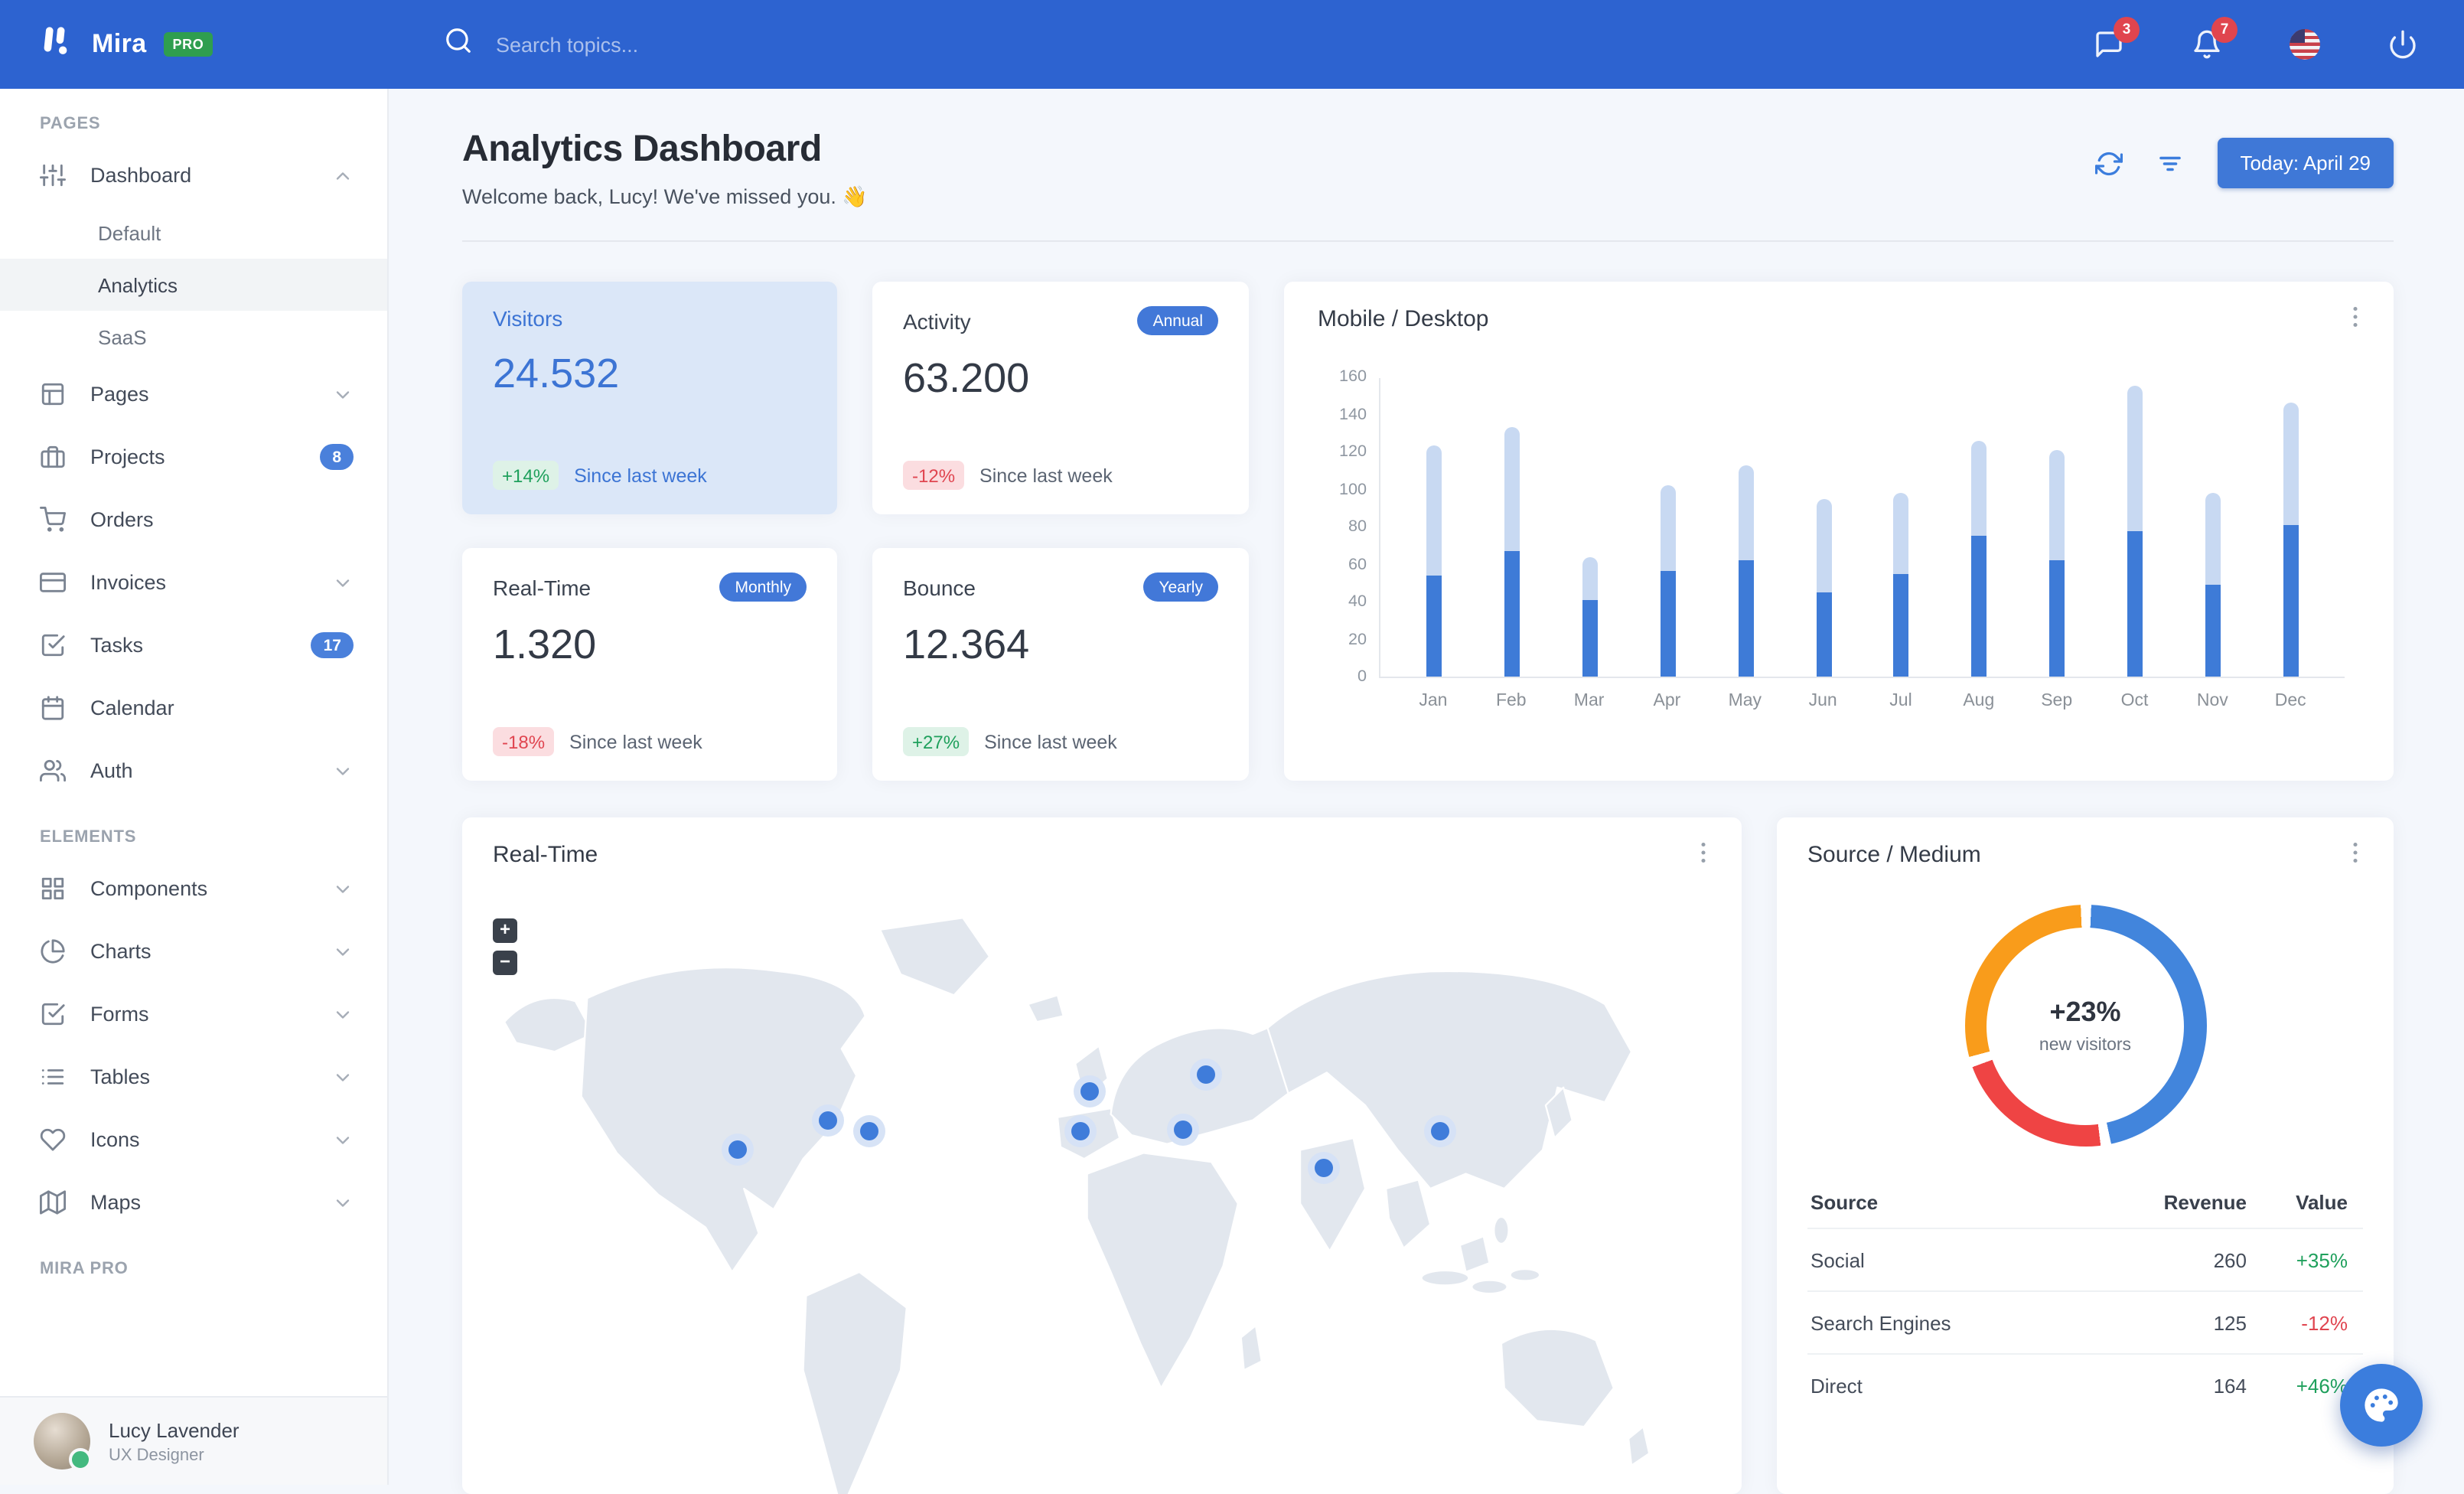 The width and height of the screenshot is (2464, 1494). Describe the element at coordinates (2224, 30) in the screenshot. I see `notifications-count-badge: 7` at that location.